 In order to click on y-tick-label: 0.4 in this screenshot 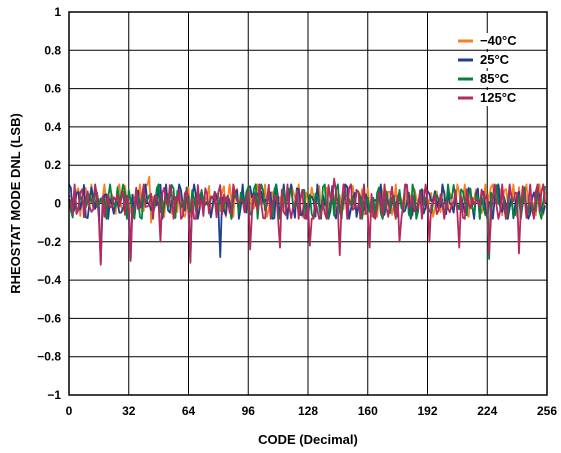, I will do `click(52, 127)`.